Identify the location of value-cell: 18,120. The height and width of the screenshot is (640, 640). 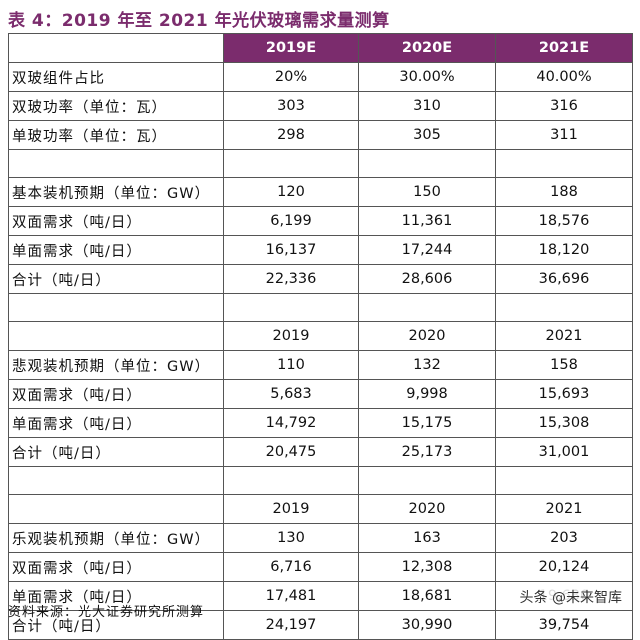
(564, 250).